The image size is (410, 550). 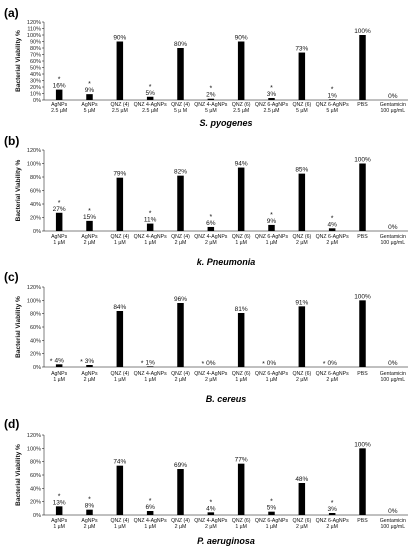 What do you see at coordinates (59, 86) in the screenshot?
I see `data-label: 16%` at bounding box center [59, 86].